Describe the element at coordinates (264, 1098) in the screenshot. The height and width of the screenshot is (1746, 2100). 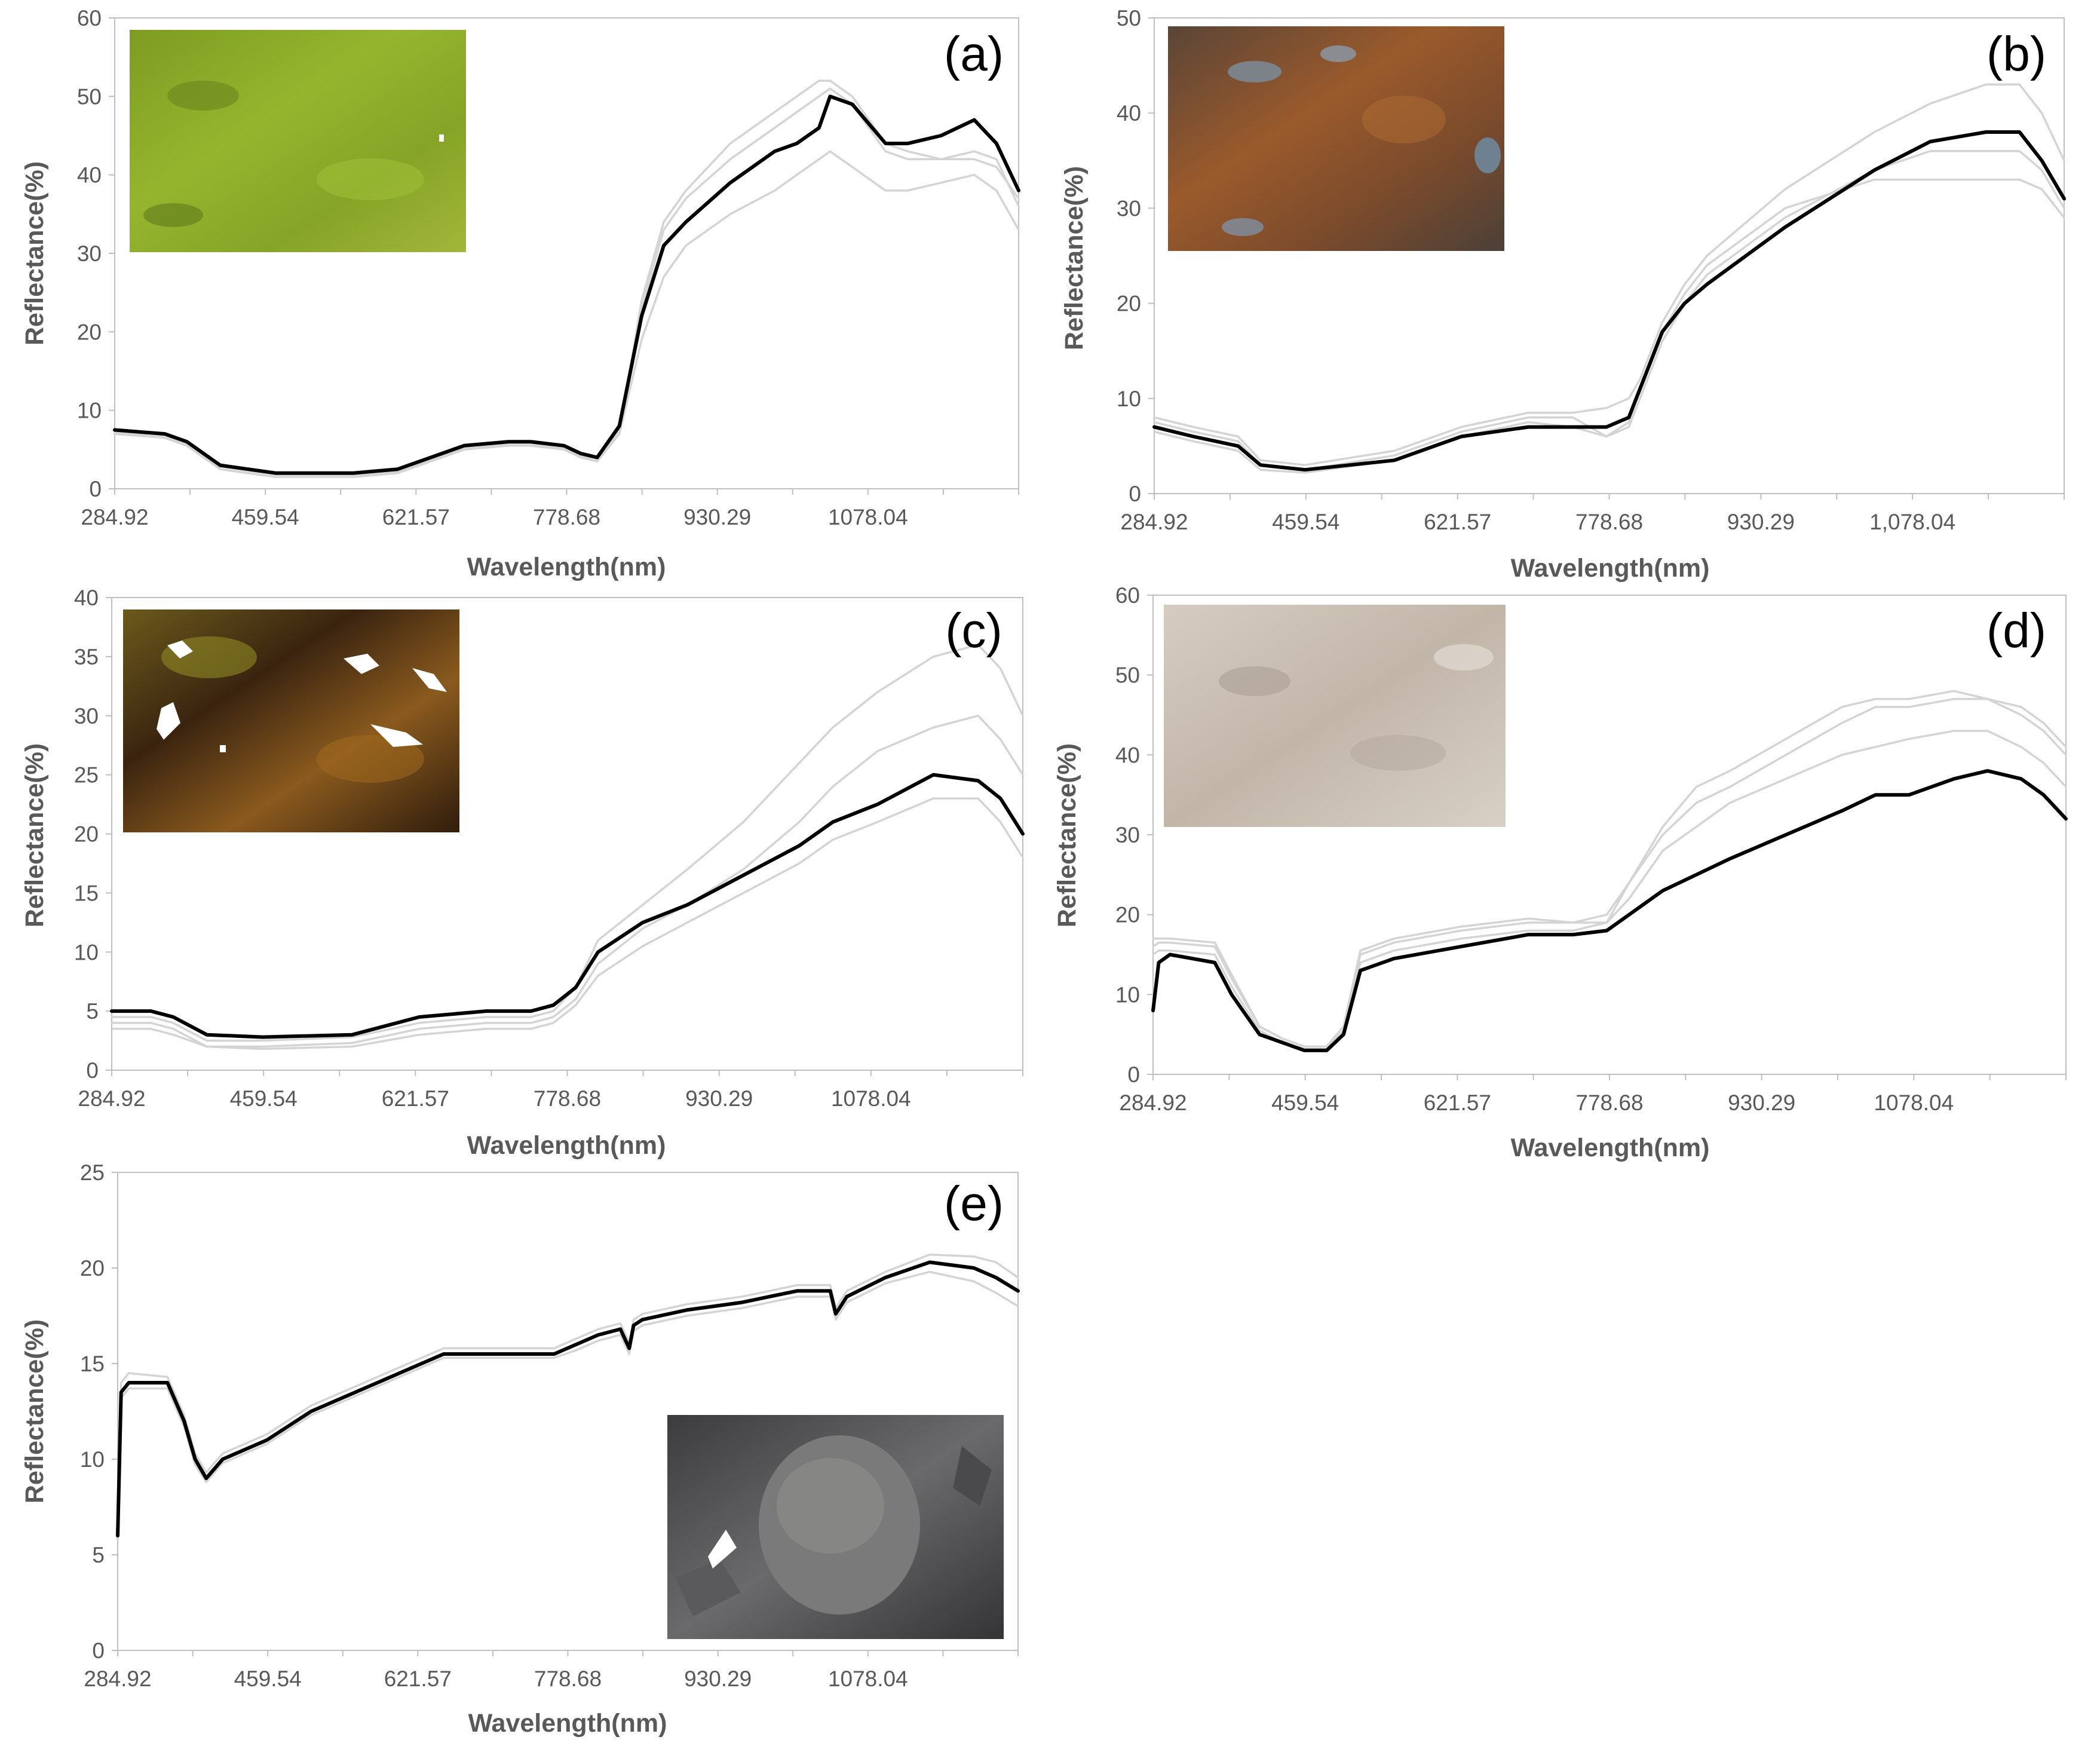
I see `panel-c-xtick-label: 459.54` at that location.